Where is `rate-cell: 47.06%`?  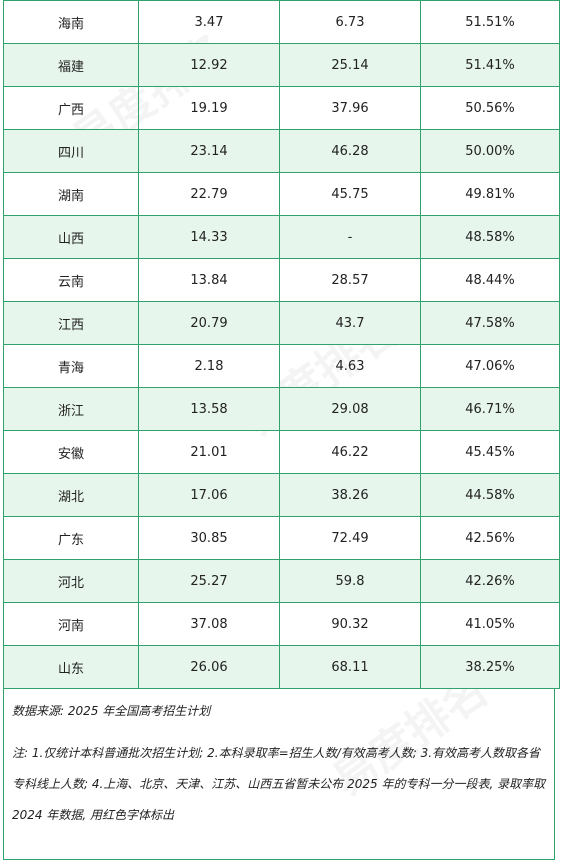
rate-cell: 47.06% is located at coordinates (490, 366).